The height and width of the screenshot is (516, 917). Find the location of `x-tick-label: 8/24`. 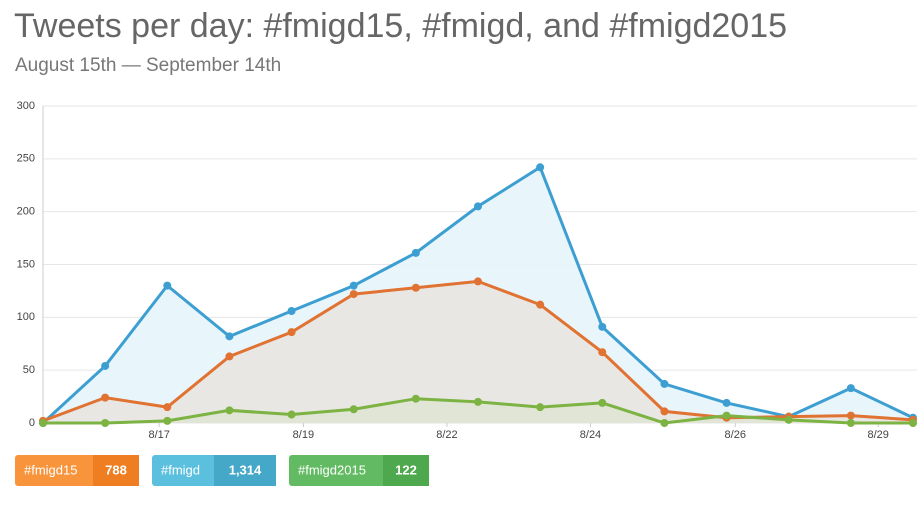

x-tick-label: 8/24 is located at coordinates (590, 435).